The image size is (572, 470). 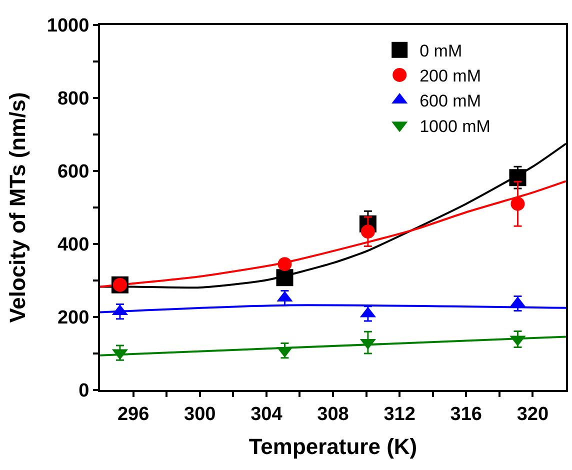 I want to click on x-tick-label: 316, so click(x=466, y=414).